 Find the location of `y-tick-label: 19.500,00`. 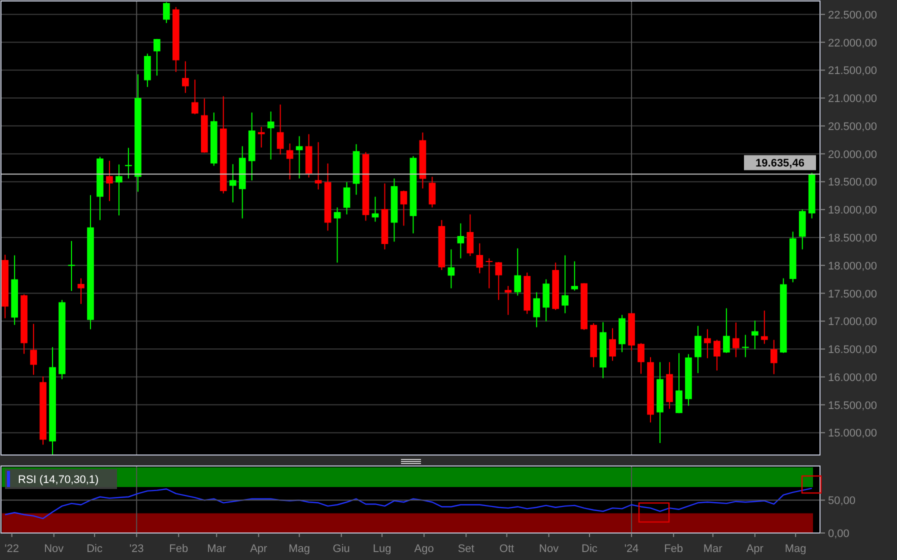

y-tick-label: 19.500,00 is located at coordinates (852, 182).